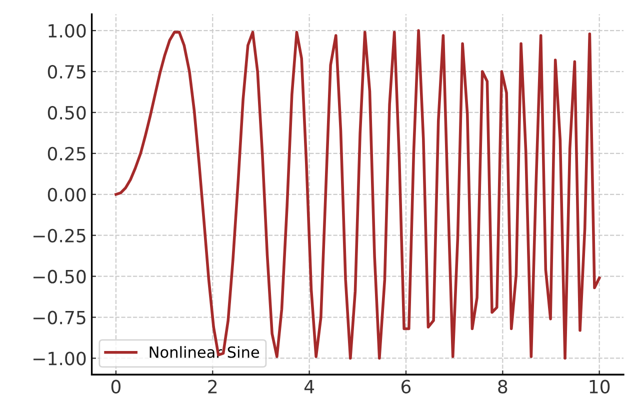 Image resolution: width=633 pixels, height=405 pixels. I want to click on y-tick-label: 0.25, so click(67, 153).